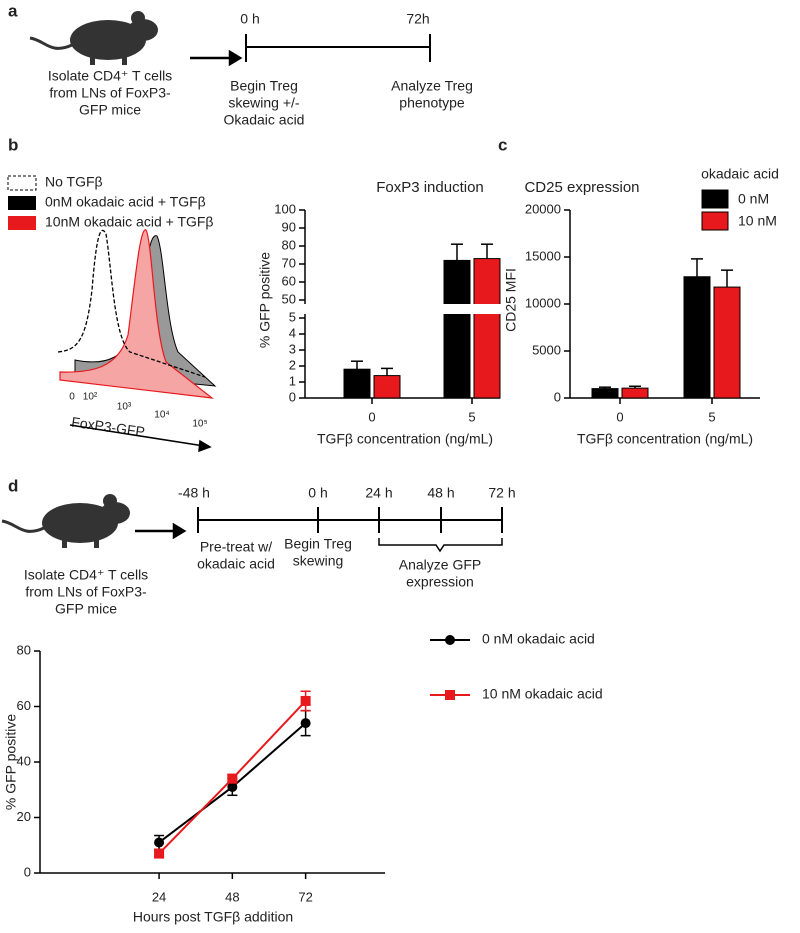 The image size is (800, 933). What do you see at coordinates (542, 694) in the screenshot?
I see `legend-text: 10 nM okadaic acid` at bounding box center [542, 694].